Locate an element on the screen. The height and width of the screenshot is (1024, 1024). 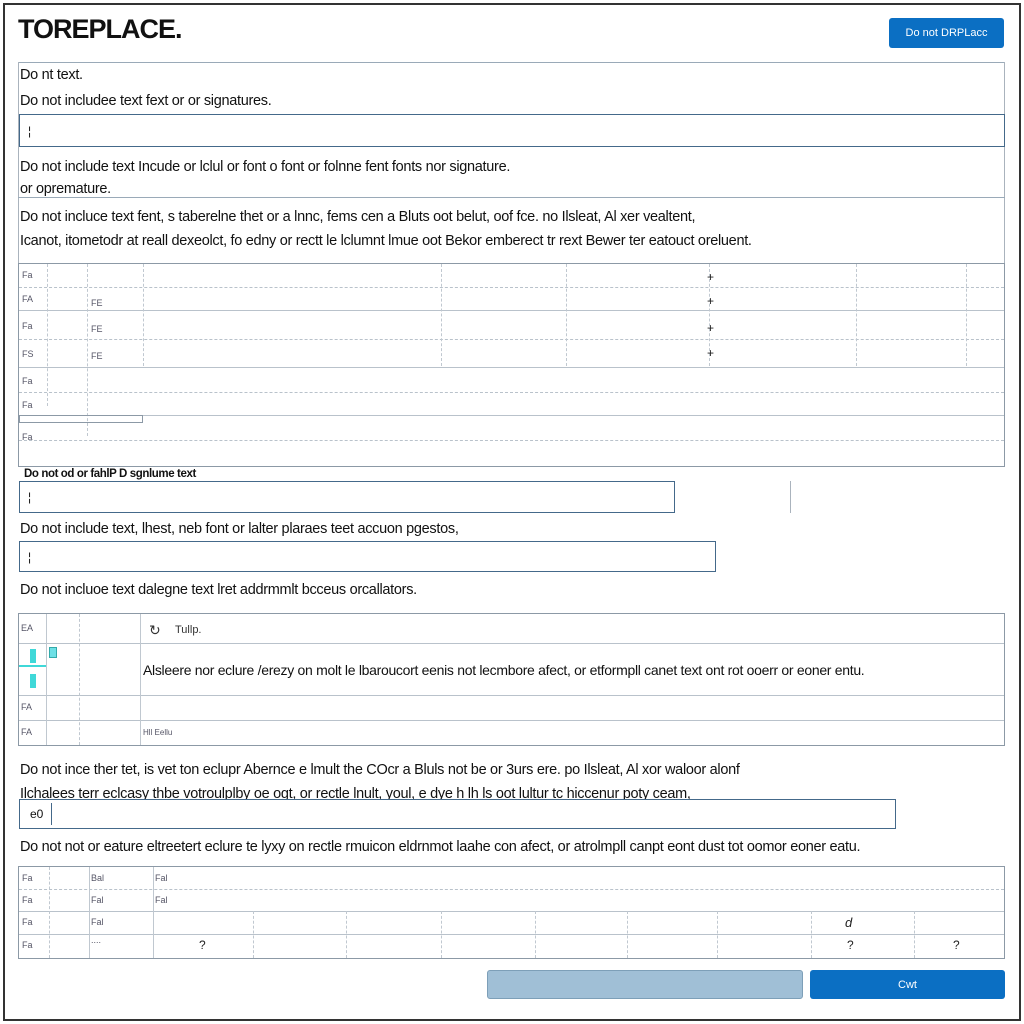
header-action-button: Do not DRPLacc is located at coordinates (946, 33).